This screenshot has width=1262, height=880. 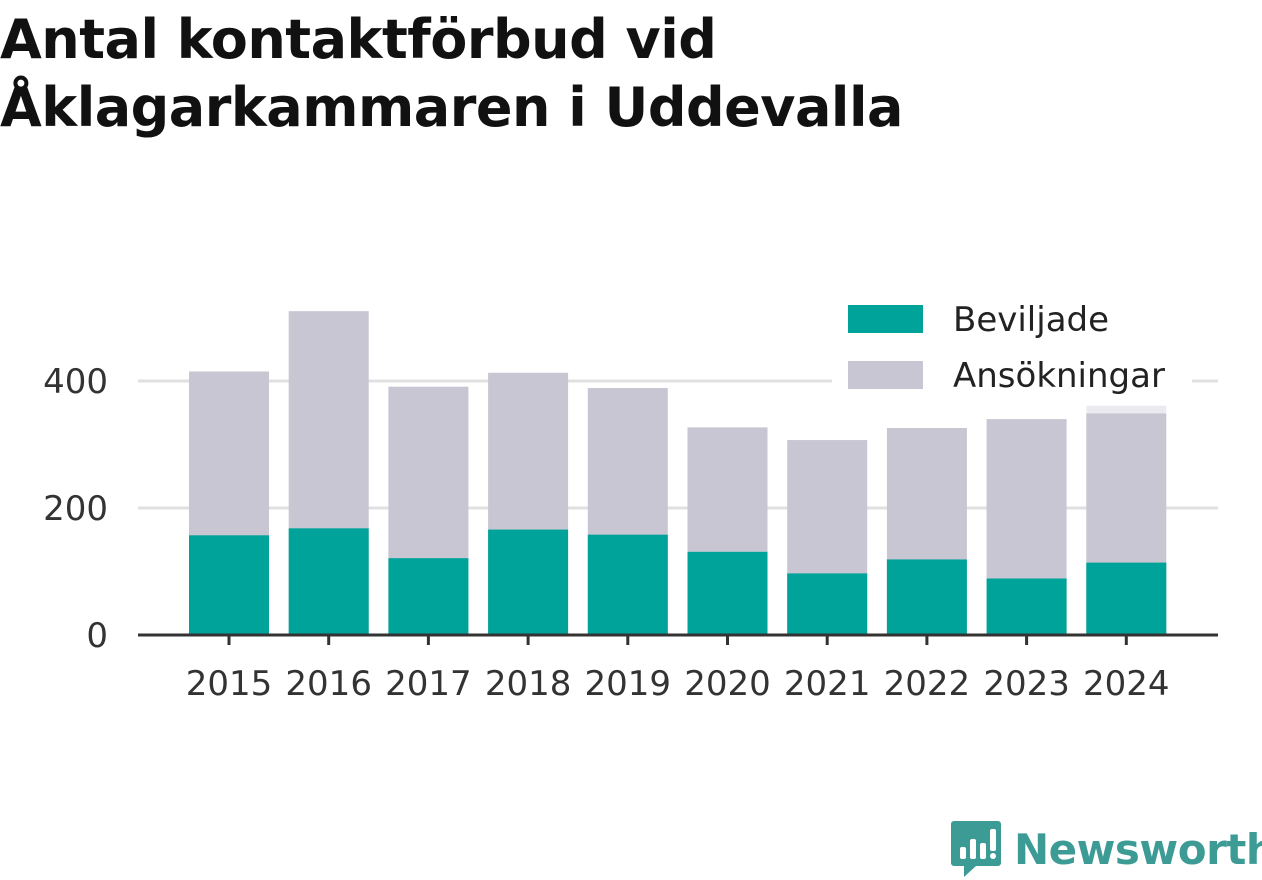 I want to click on legend-swatch-ansokningar, so click(x=885, y=375).